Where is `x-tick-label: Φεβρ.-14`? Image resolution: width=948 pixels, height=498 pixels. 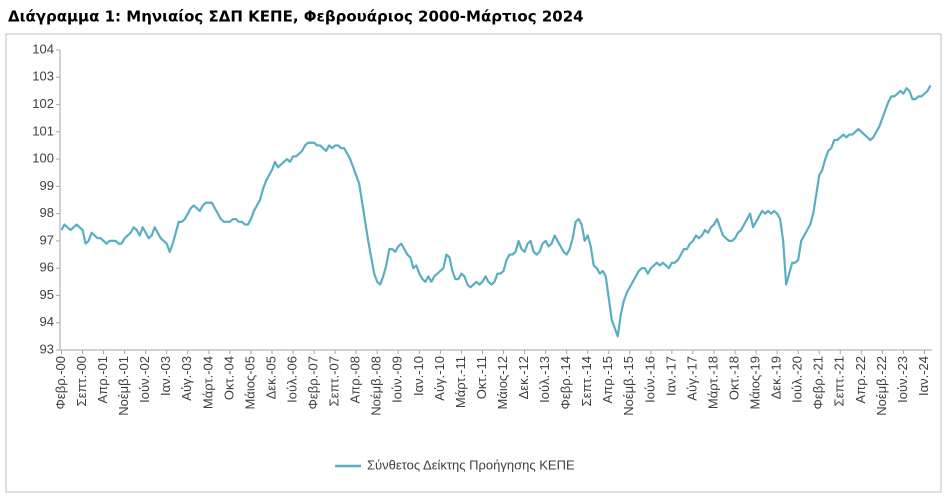 x-tick-label: Φεβρ.-14 is located at coordinates (565, 382).